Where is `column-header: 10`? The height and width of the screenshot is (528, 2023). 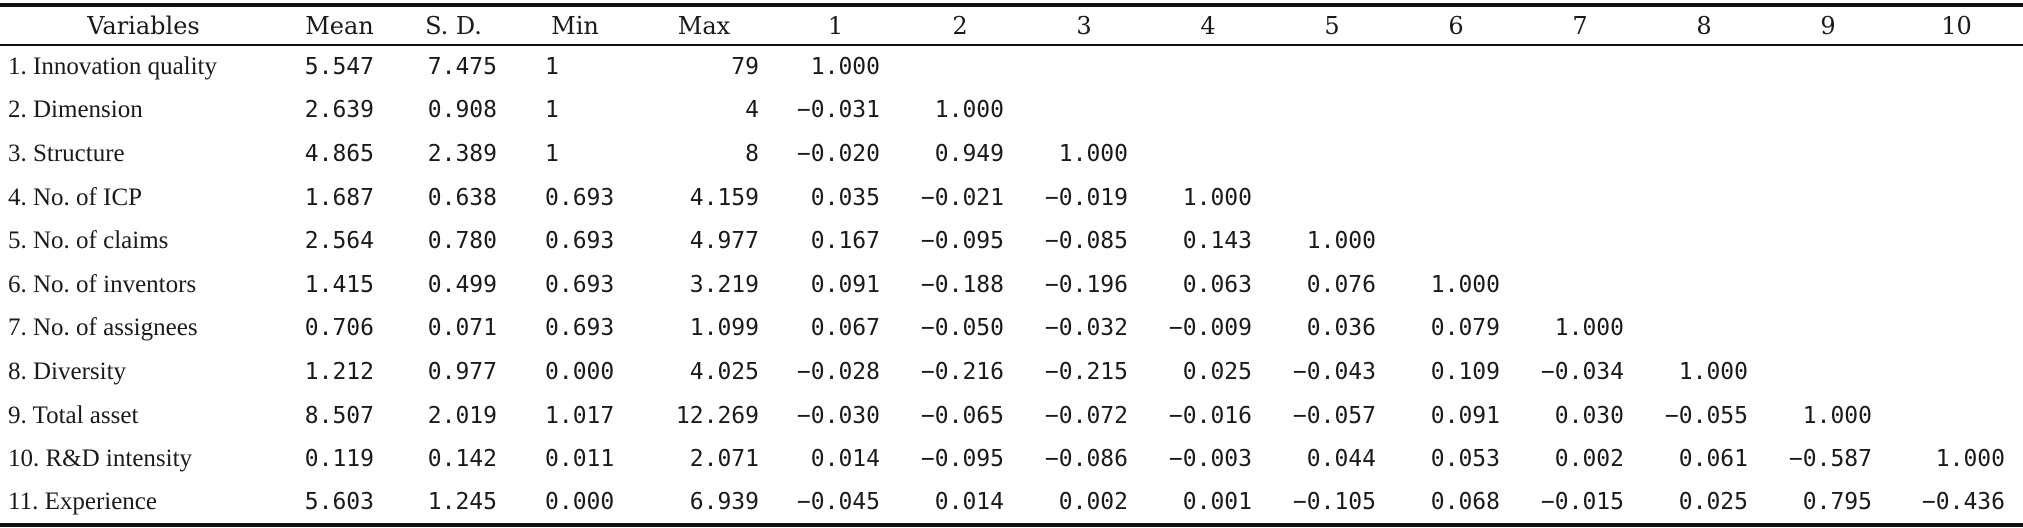
column-header: 10 is located at coordinates (1956, 24).